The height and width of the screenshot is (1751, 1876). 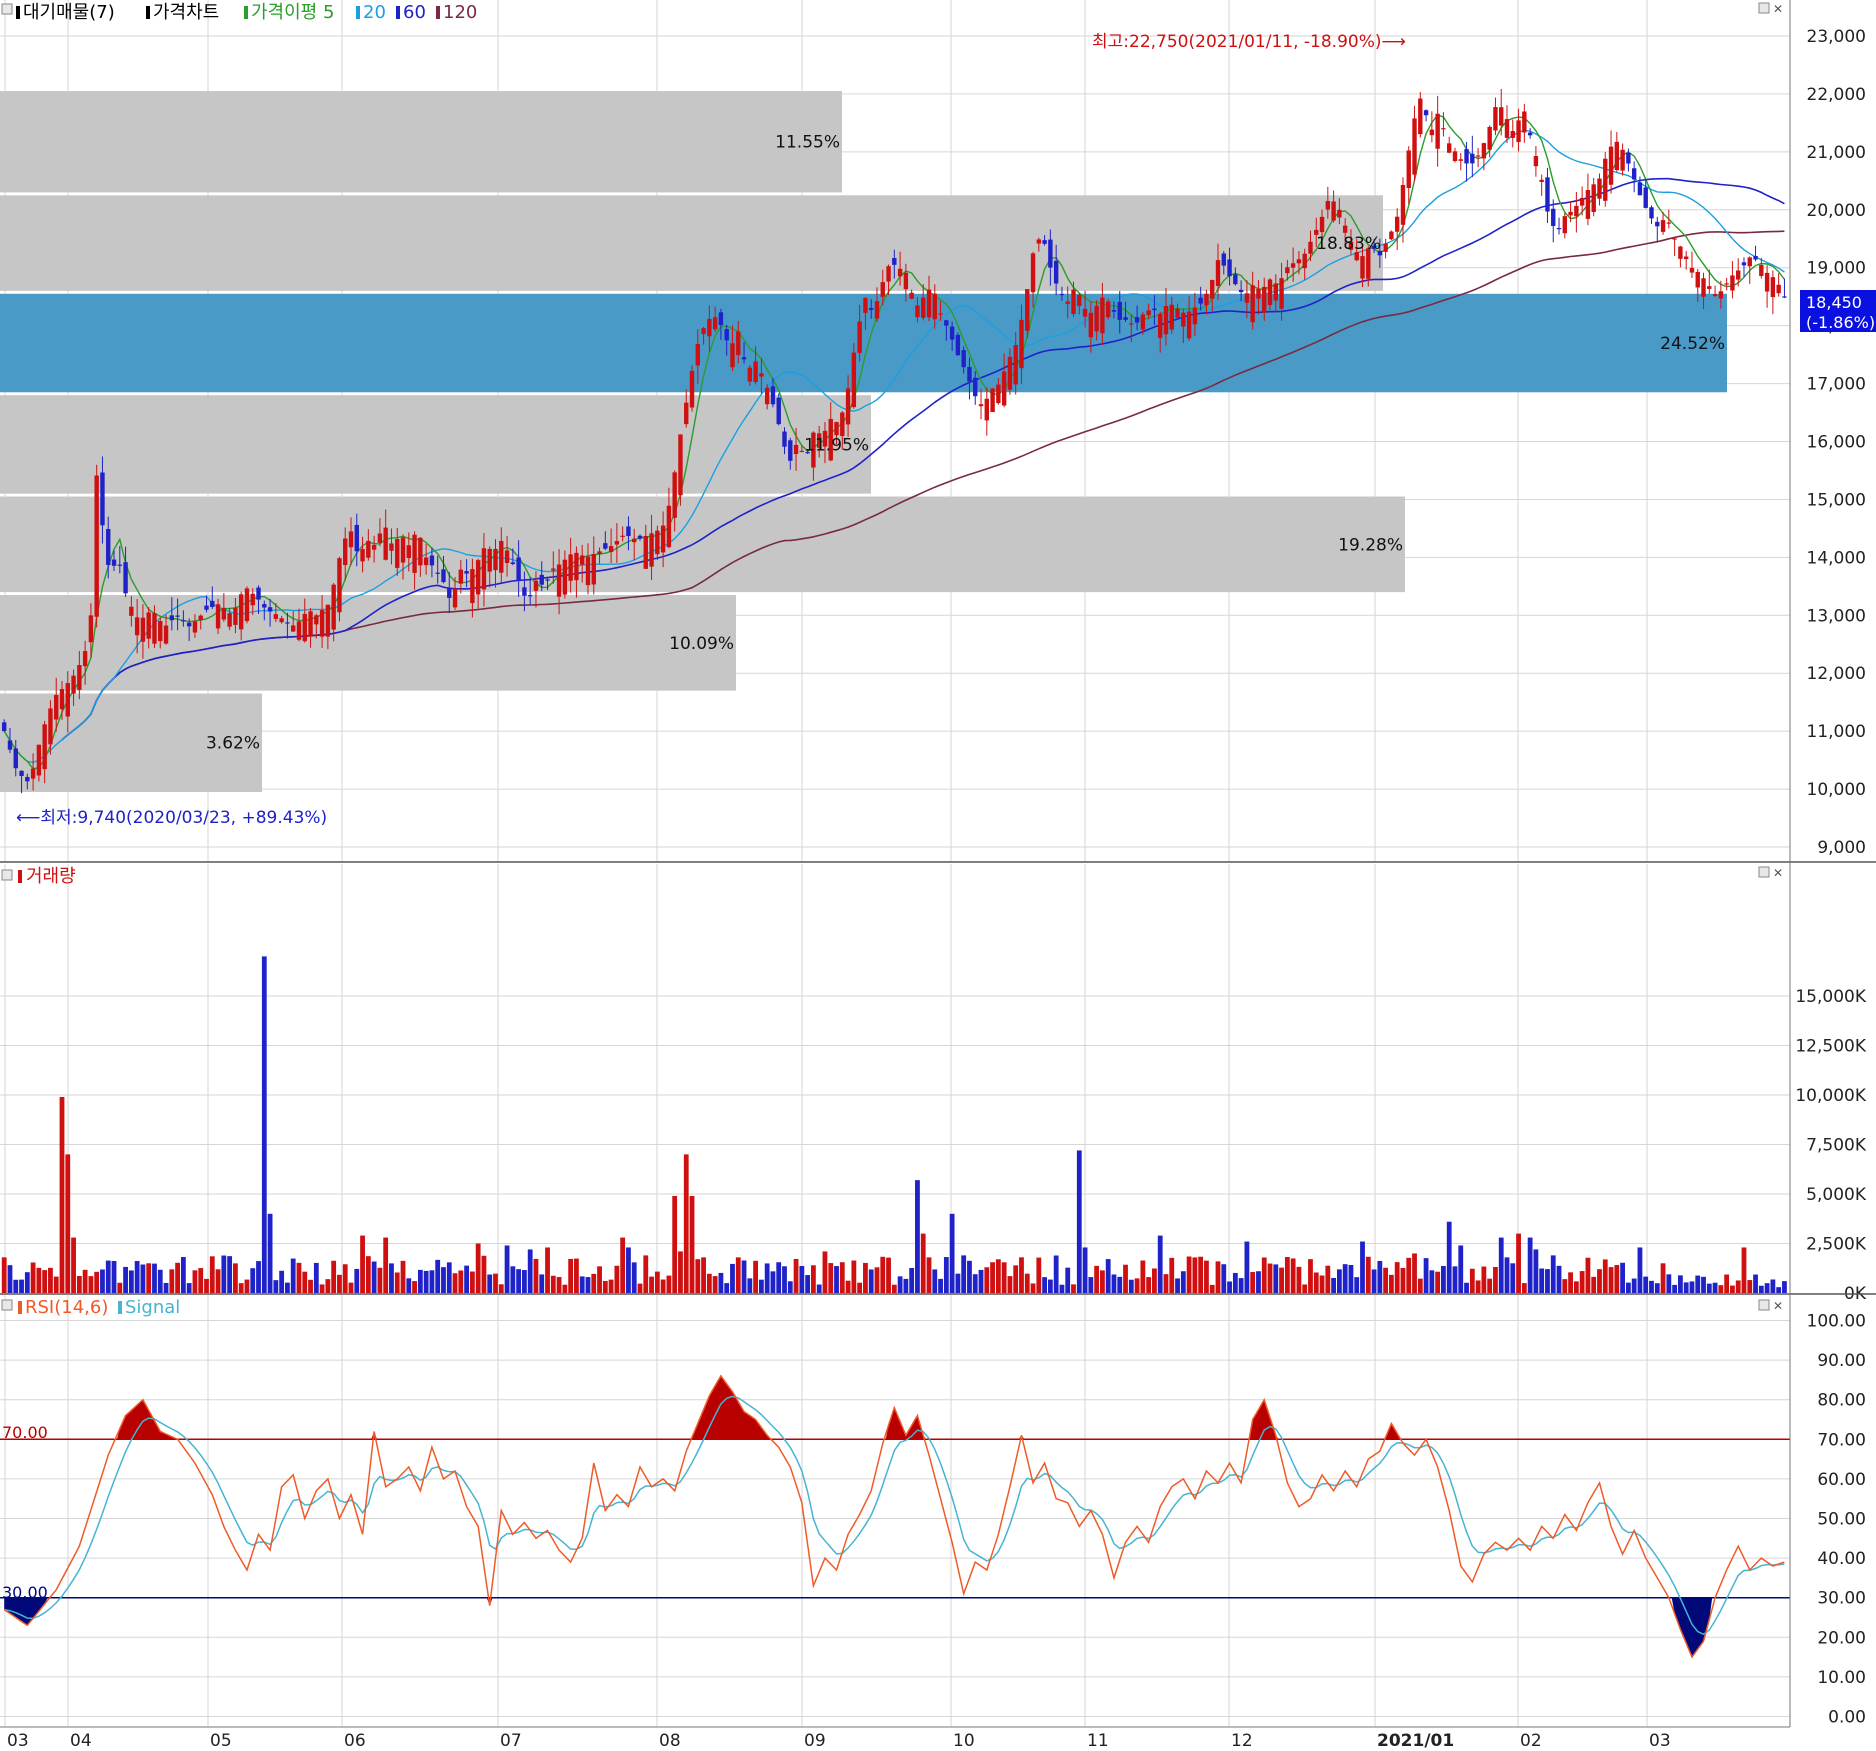 I want to click on rsi-tick-label: 60.00, so click(x=1841, y=1480).